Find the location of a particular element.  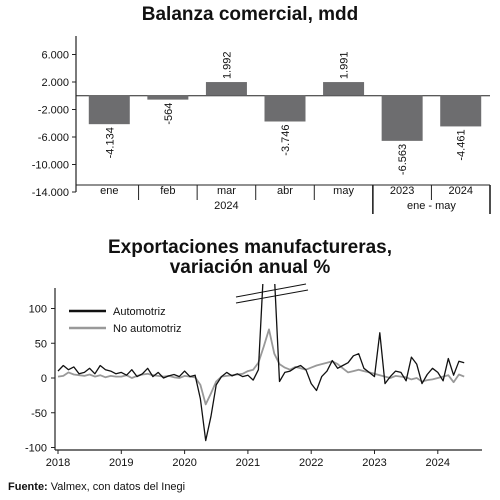

y-tick-label: 50 is located at coordinates (41, 344).